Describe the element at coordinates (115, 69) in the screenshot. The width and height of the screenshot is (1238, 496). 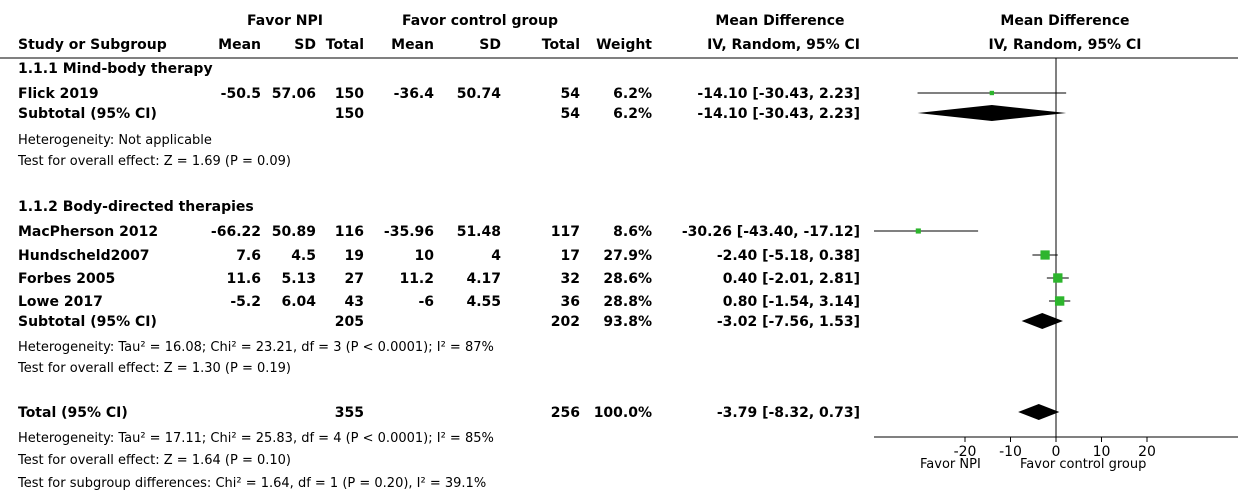
I see `subgroup-1-title: 1.1.1 Mind-body therapy` at that location.